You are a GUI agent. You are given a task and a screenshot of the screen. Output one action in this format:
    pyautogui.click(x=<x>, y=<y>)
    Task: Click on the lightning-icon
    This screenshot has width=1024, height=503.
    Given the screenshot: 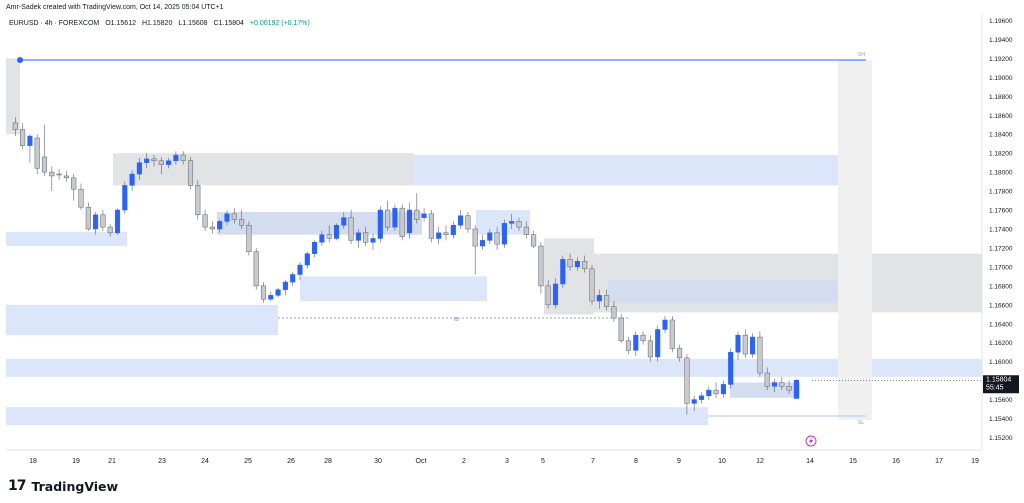 What is the action you would take?
    pyautogui.click(x=811, y=441)
    